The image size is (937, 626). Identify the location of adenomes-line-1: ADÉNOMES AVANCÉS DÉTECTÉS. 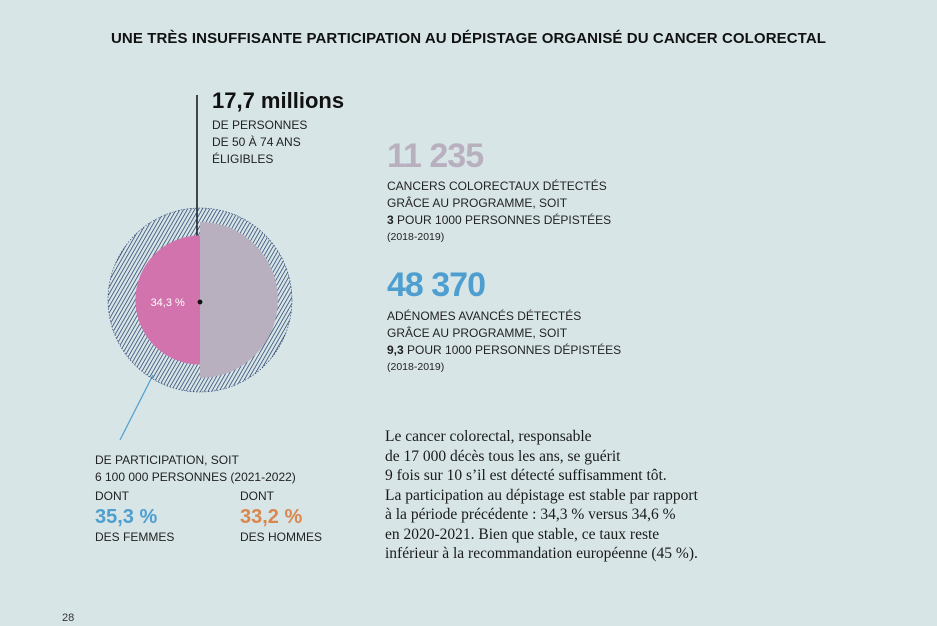
(484, 316).